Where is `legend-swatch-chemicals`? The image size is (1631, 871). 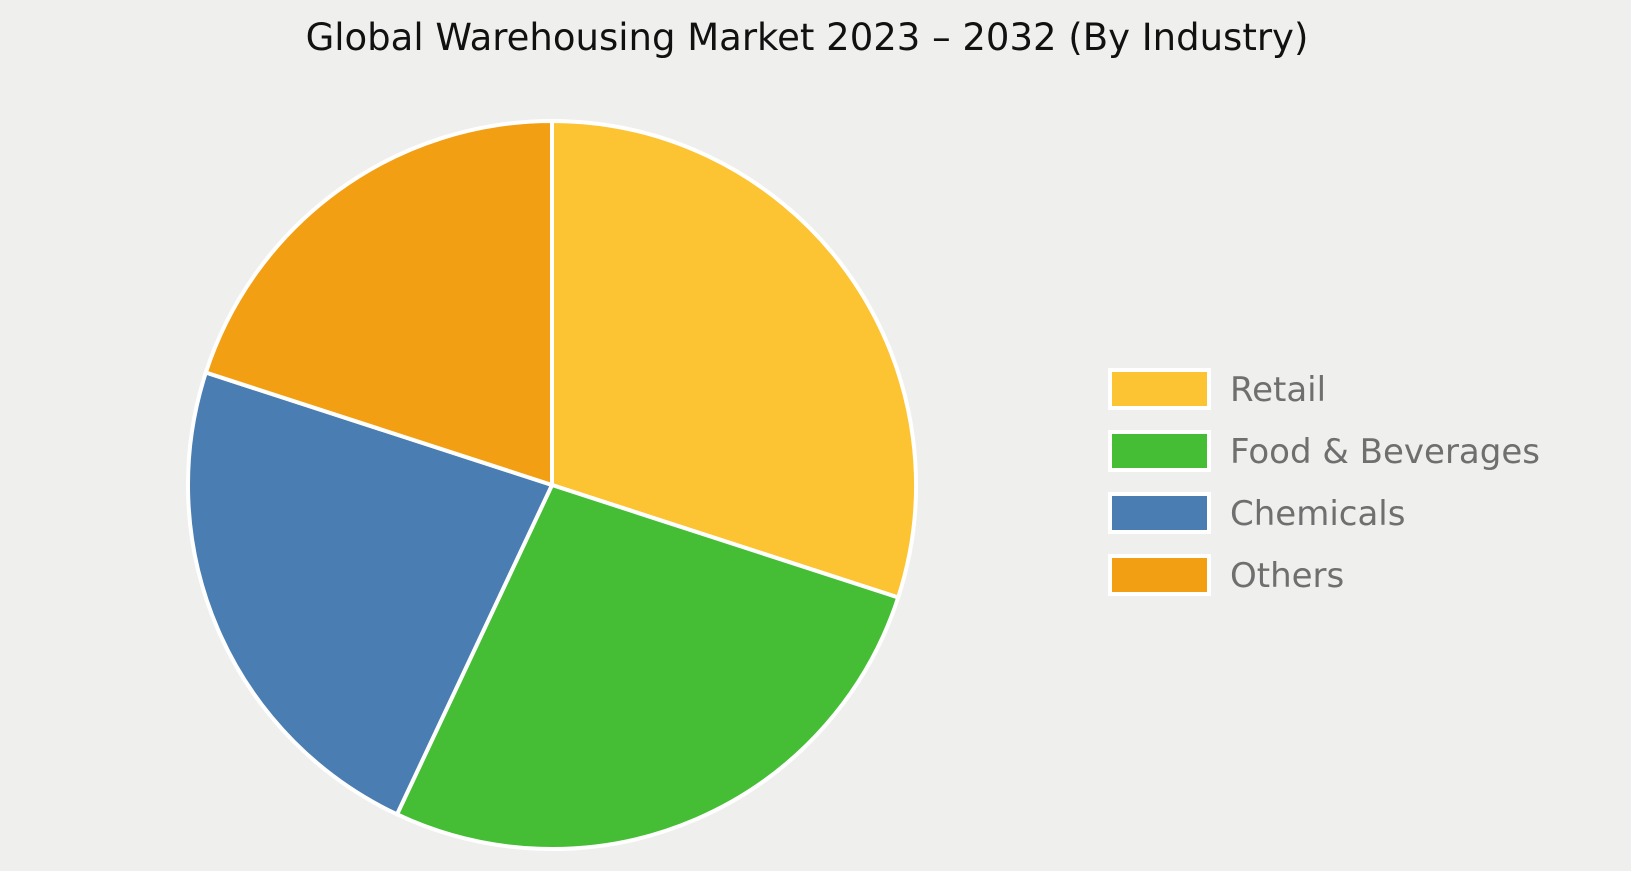 legend-swatch-chemicals is located at coordinates (1159, 513).